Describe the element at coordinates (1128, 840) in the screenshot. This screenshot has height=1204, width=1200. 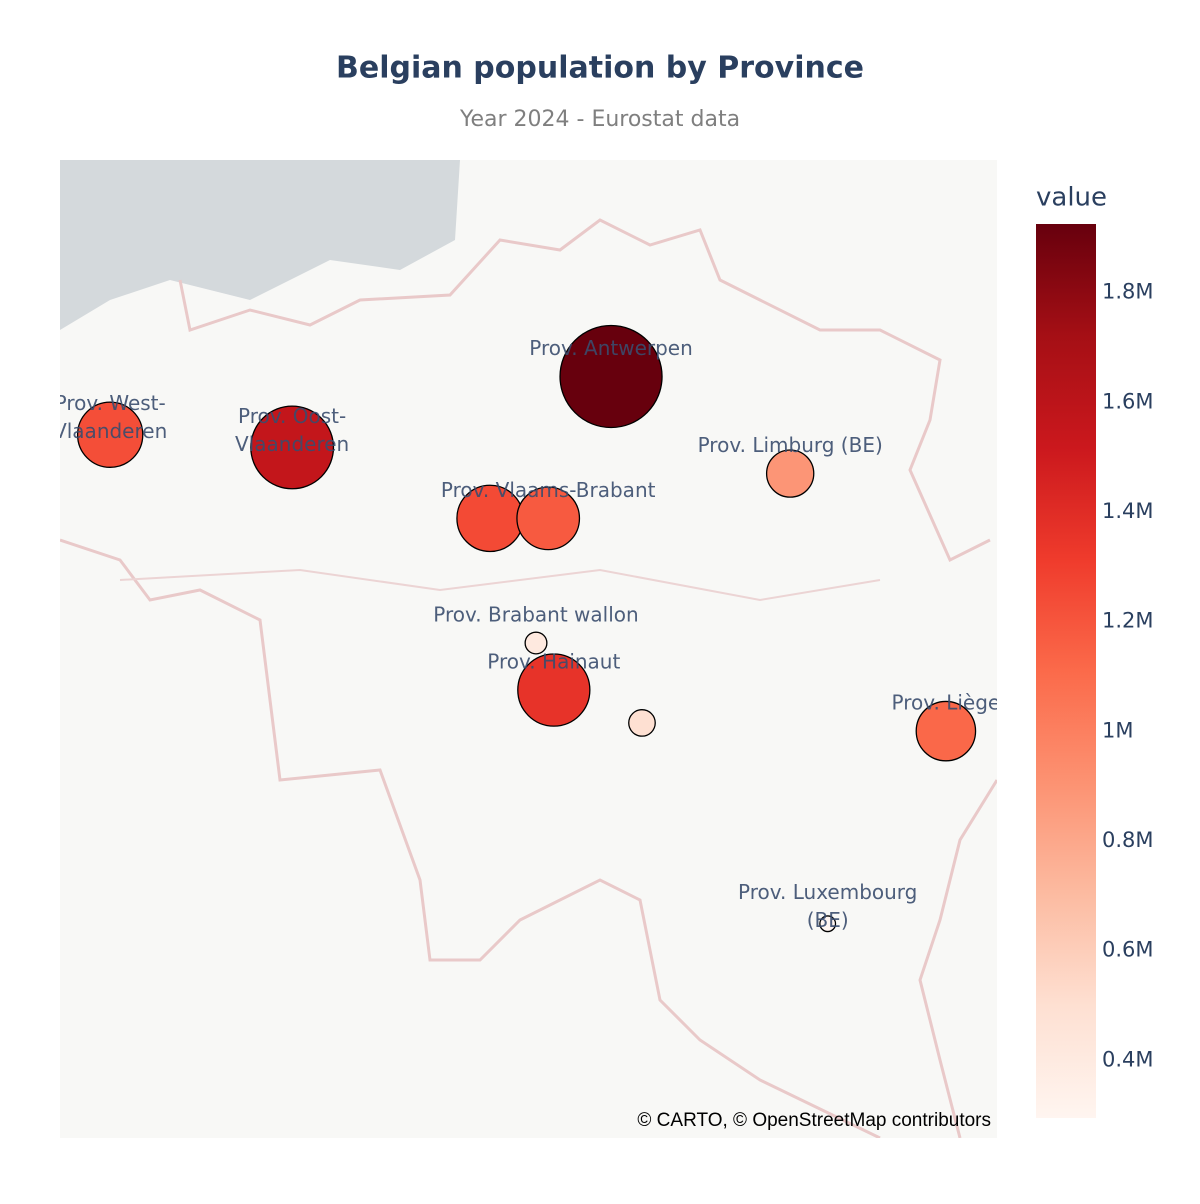
I see `colorbar-tick-label: 0.8M` at that location.